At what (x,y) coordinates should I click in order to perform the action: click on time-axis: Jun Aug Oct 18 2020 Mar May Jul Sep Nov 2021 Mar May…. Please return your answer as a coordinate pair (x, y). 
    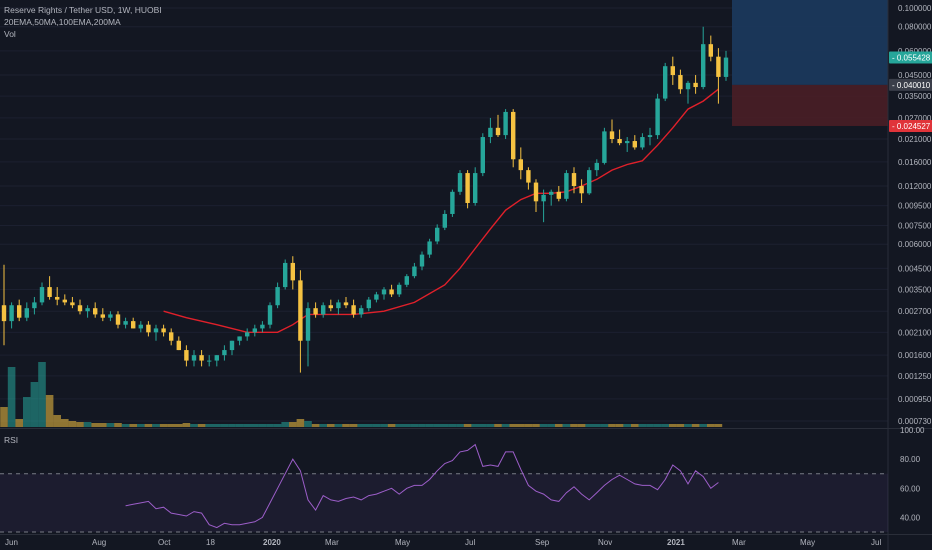
    Looking at the image, I should click on (466, 541).